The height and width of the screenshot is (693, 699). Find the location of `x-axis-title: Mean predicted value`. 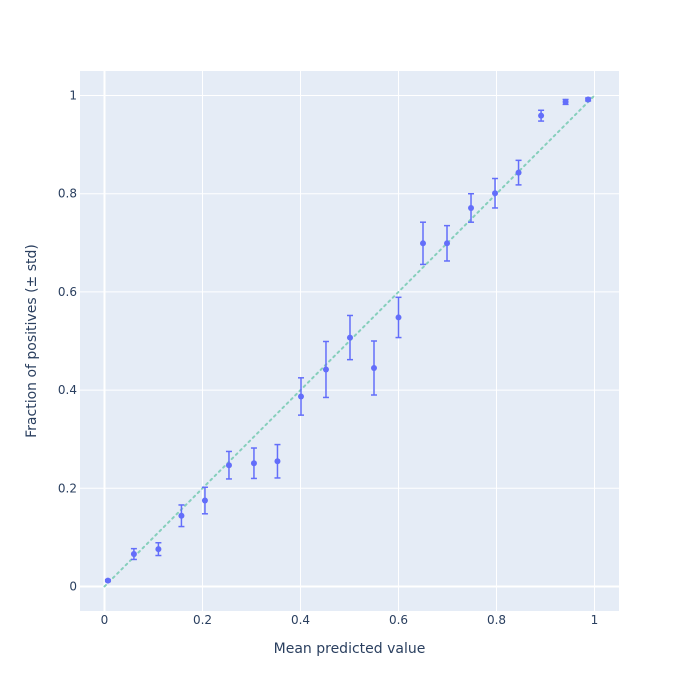

x-axis-title: Mean predicted value is located at coordinates (350, 649).